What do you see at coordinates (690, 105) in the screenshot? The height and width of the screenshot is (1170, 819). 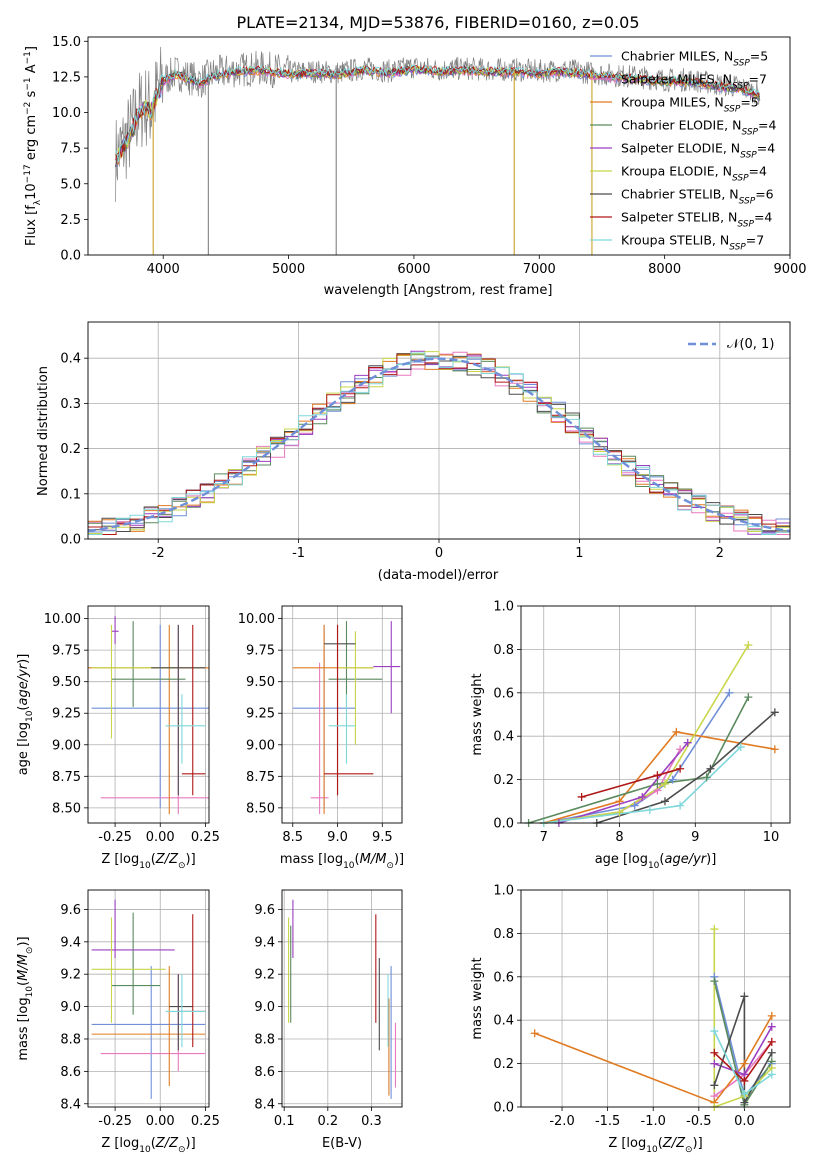 I see `legend-label: Kroupa MILES, NSSP=5` at bounding box center [690, 105].